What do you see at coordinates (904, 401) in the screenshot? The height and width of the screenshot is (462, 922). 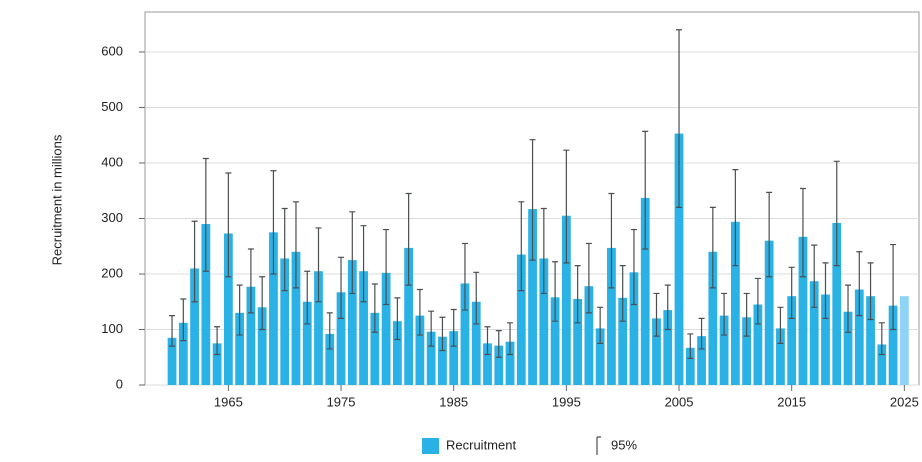 I see `x-tick-label: 2025` at bounding box center [904, 401].